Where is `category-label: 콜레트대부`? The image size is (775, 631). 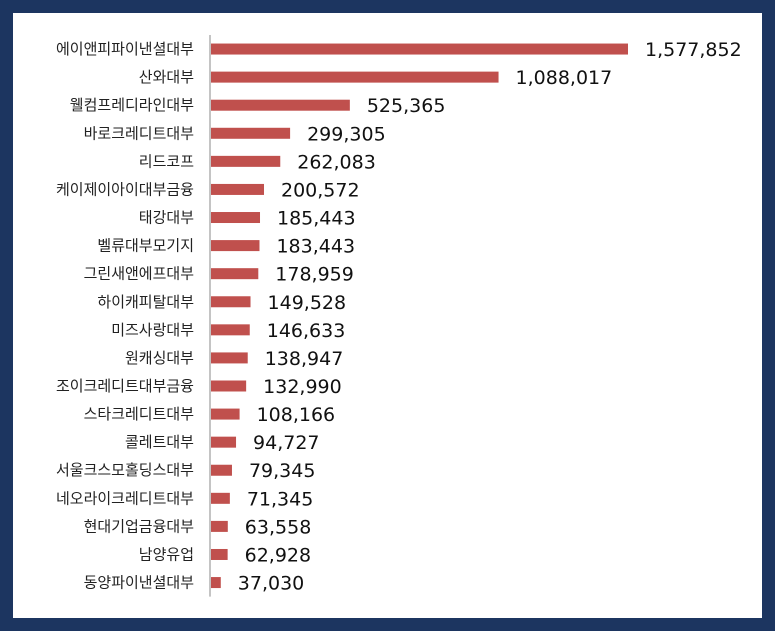
category-label: 콜레트대부 is located at coordinates (159, 442).